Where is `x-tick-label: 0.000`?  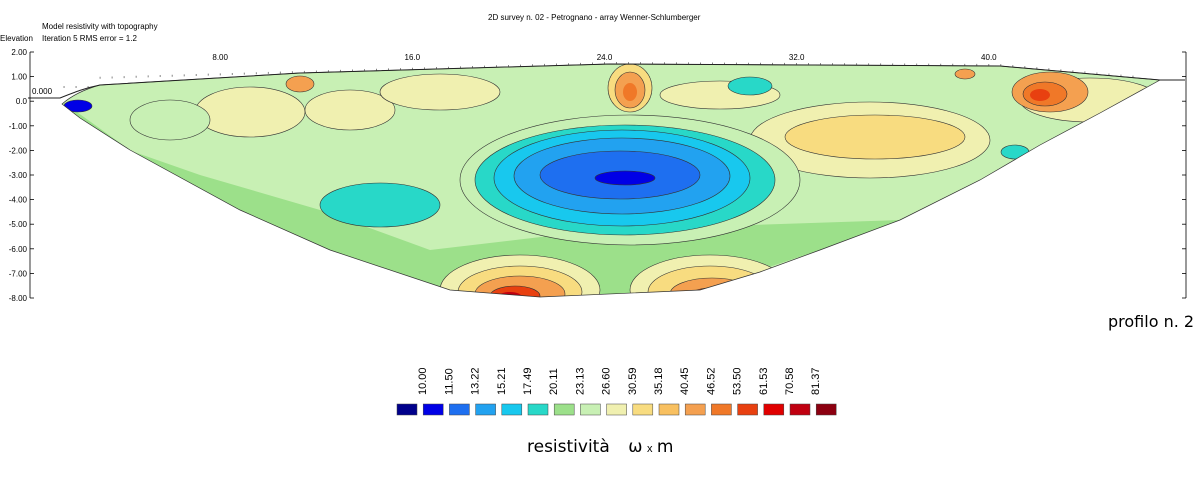 x-tick-label: 0.000 is located at coordinates (42, 91).